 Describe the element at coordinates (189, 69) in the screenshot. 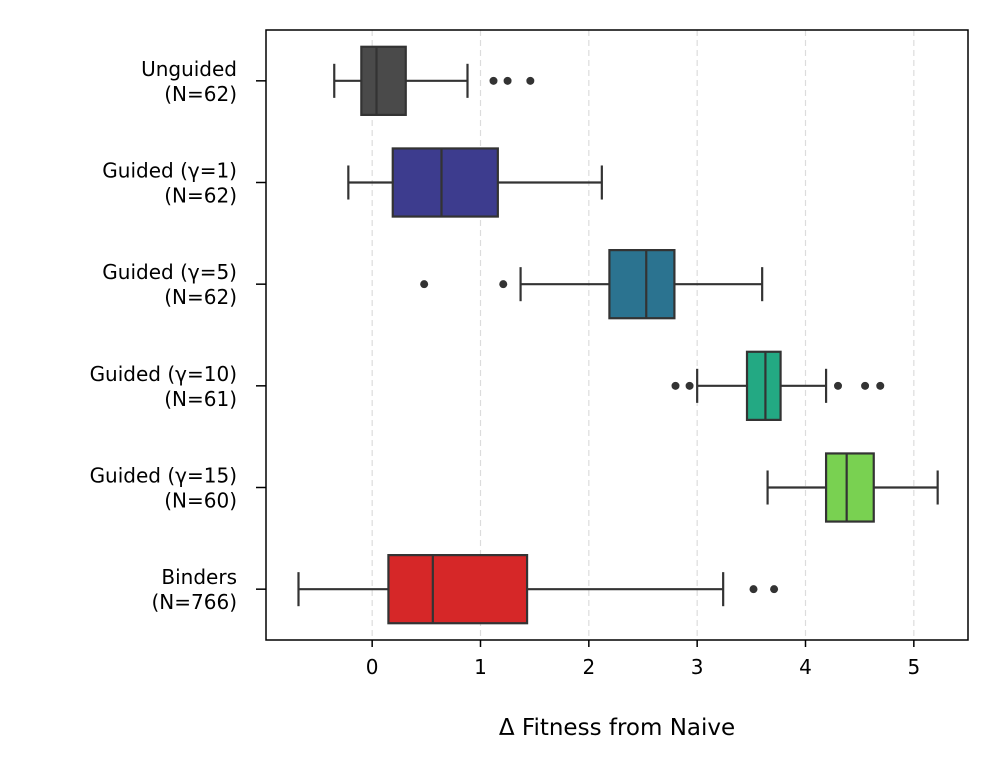

I see `y-tick-label-name: Unguided` at that location.